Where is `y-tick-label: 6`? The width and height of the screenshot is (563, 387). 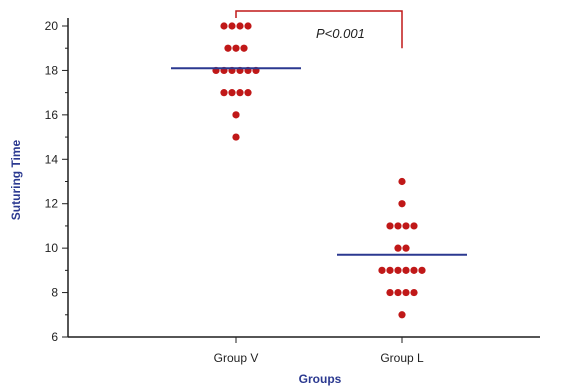
y-tick-label: 6 is located at coordinates (54, 337).